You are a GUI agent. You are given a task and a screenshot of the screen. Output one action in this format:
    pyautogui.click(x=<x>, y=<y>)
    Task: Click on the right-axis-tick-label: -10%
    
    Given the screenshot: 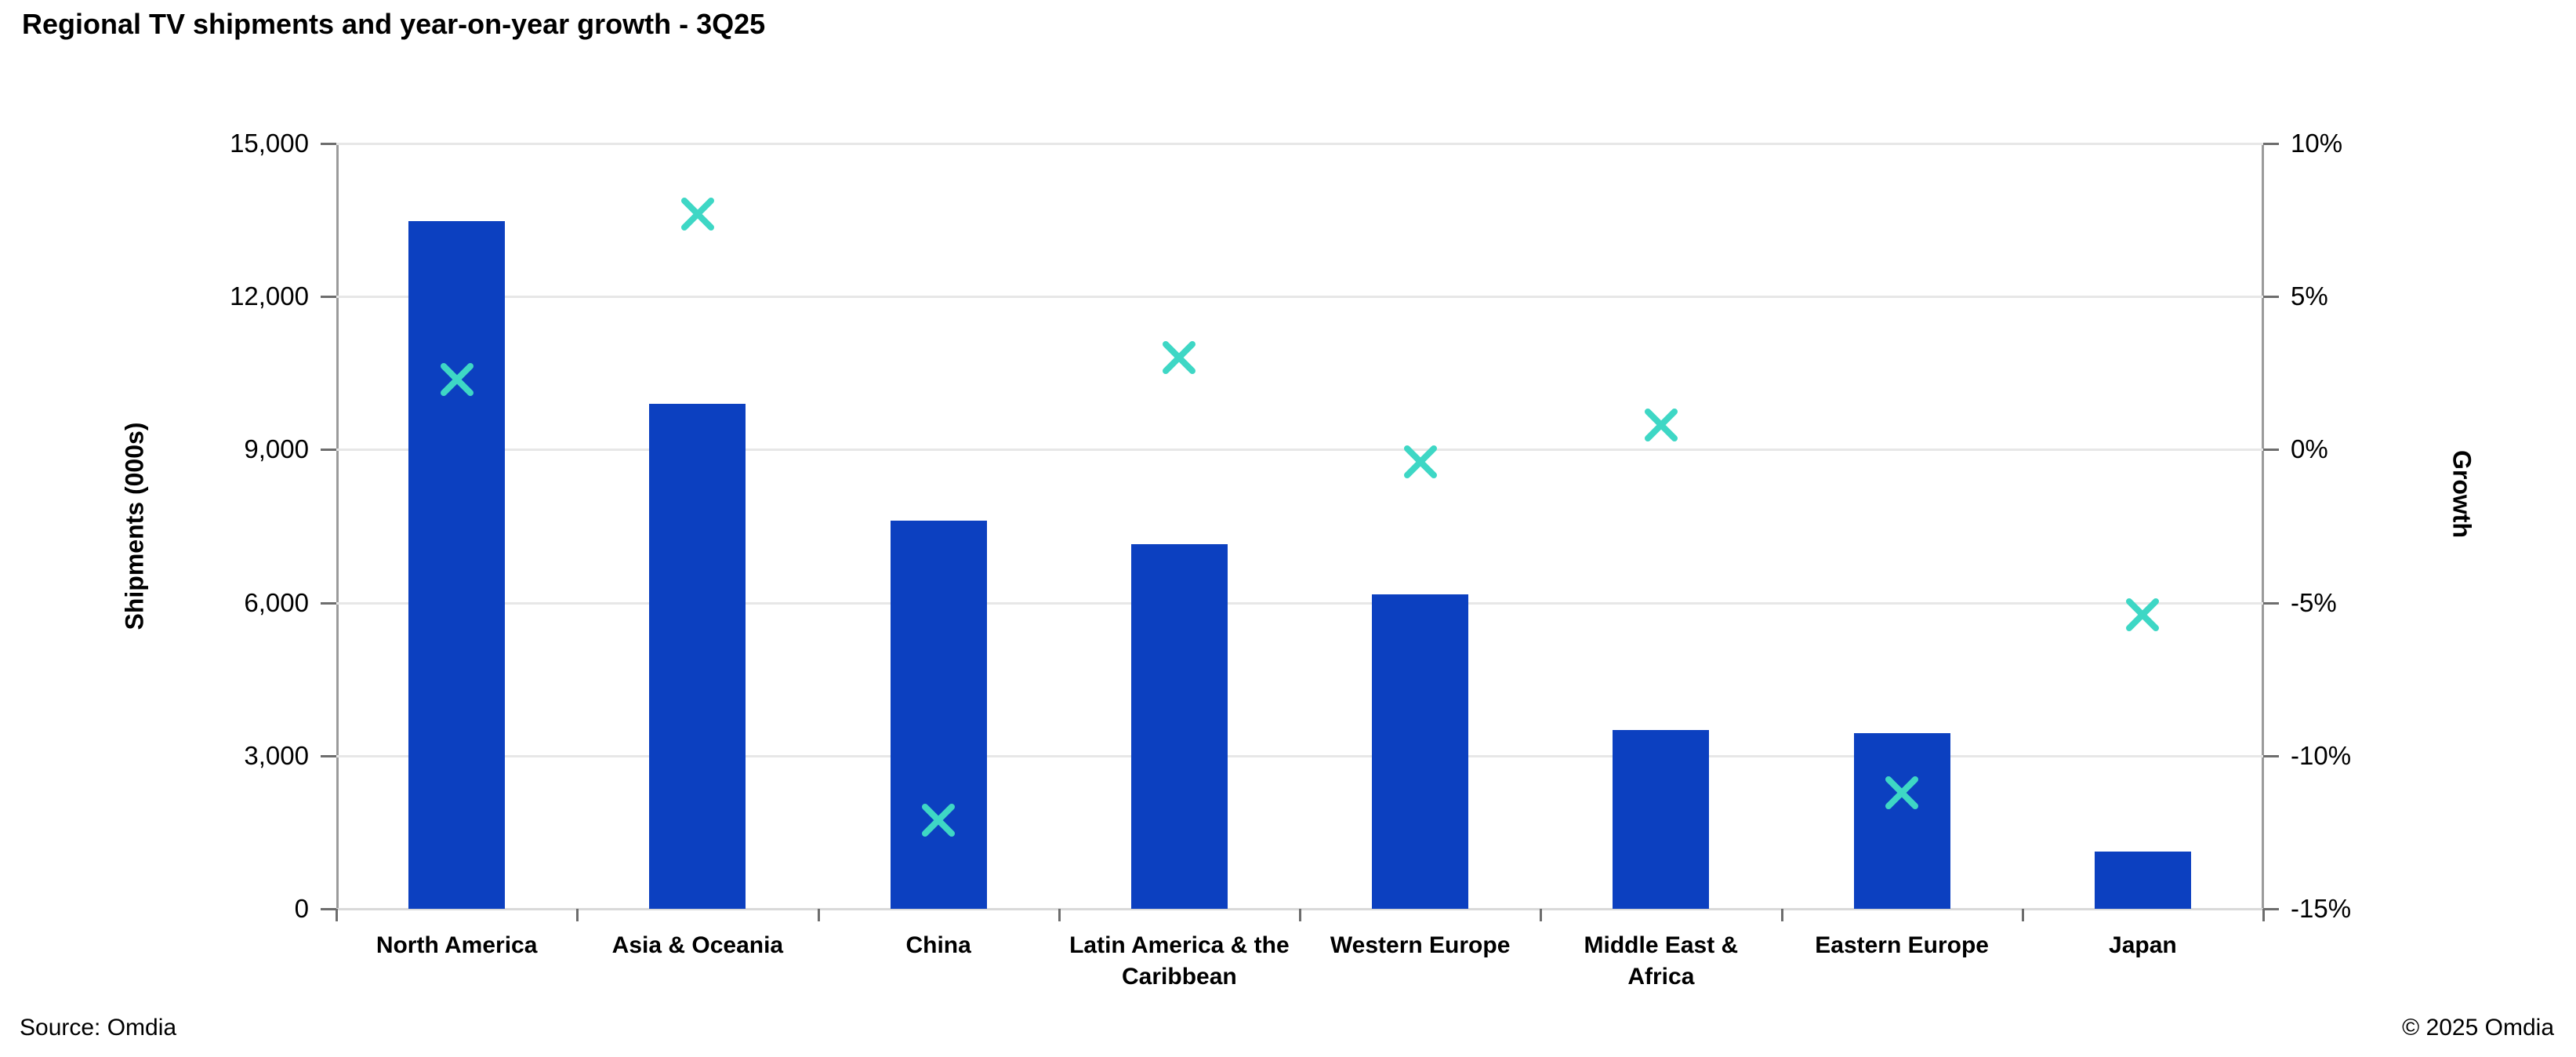 What is the action you would take?
    pyautogui.click(x=2322, y=755)
    